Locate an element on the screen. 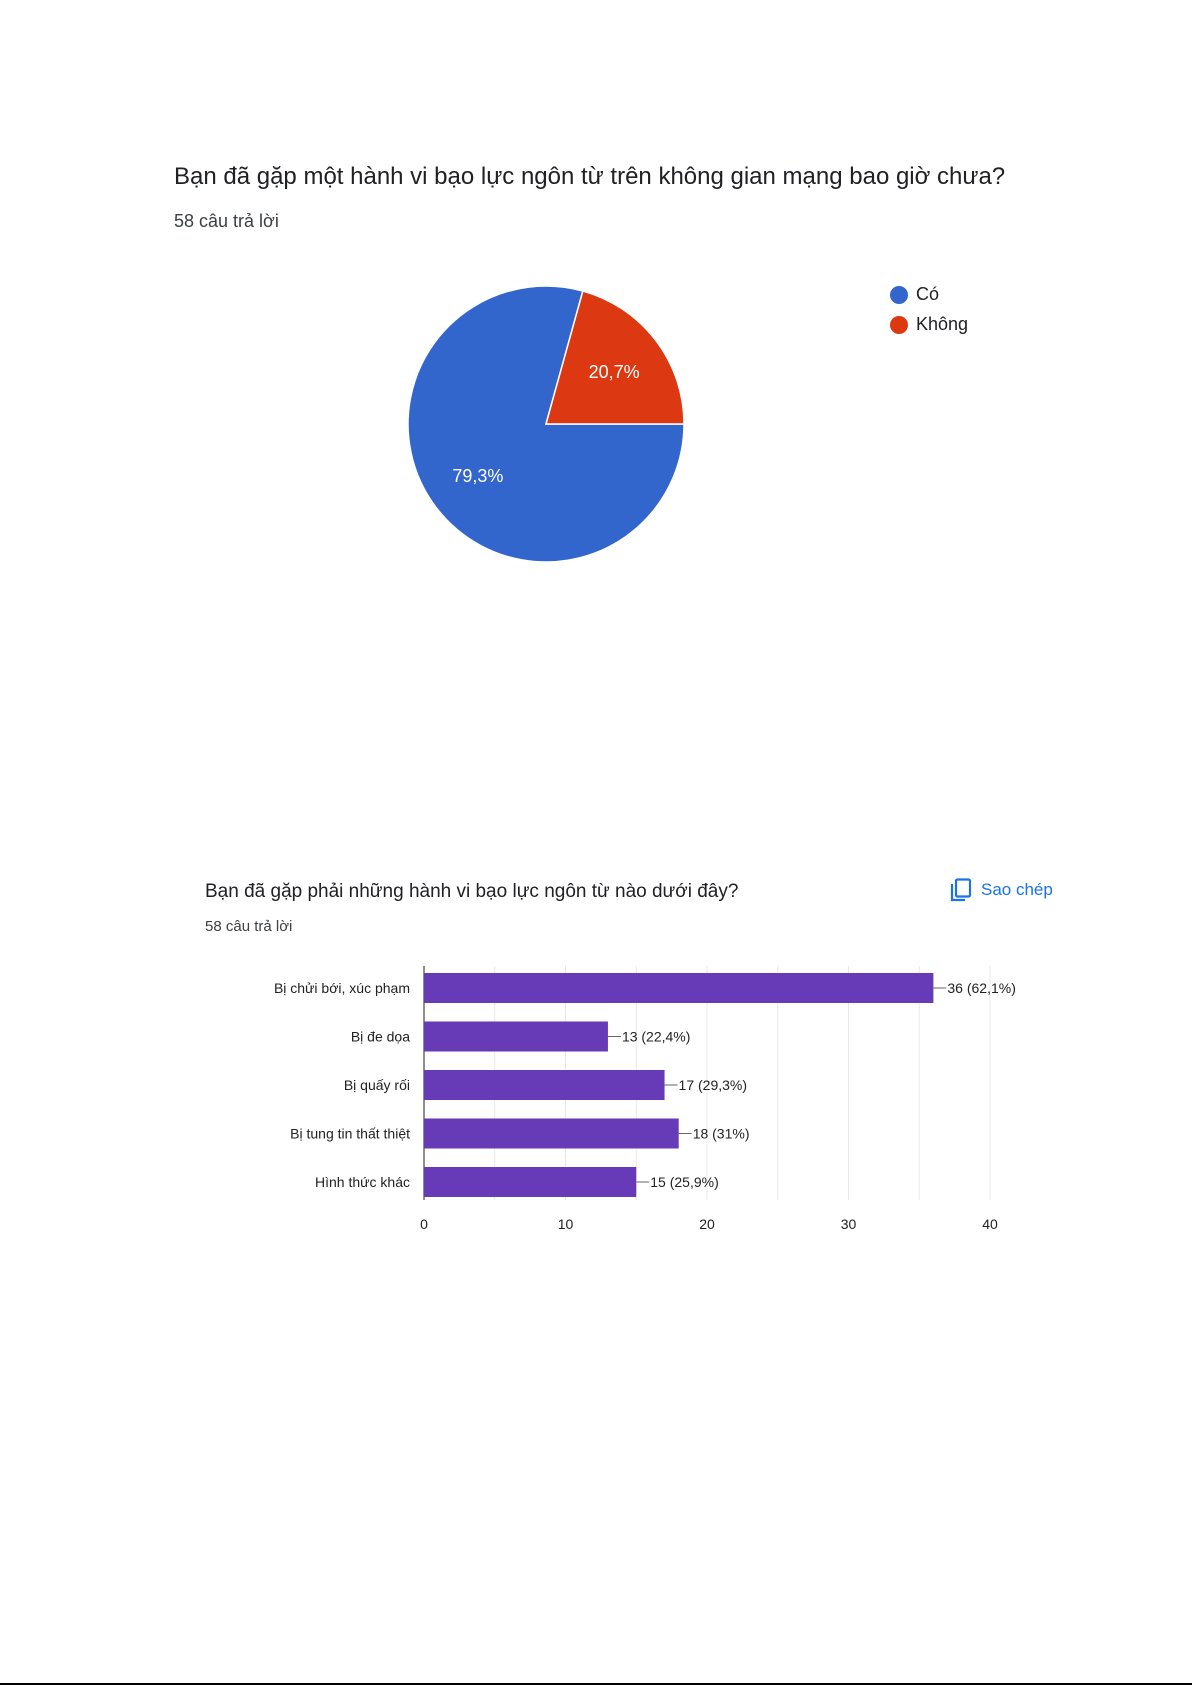 This screenshot has height=1685, width=1192. copy-icon is located at coordinates (961, 890).